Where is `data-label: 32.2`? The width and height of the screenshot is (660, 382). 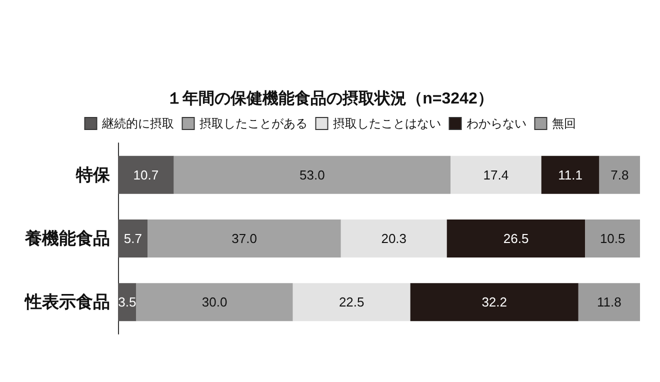 data-label: 32.2 is located at coordinates (495, 302).